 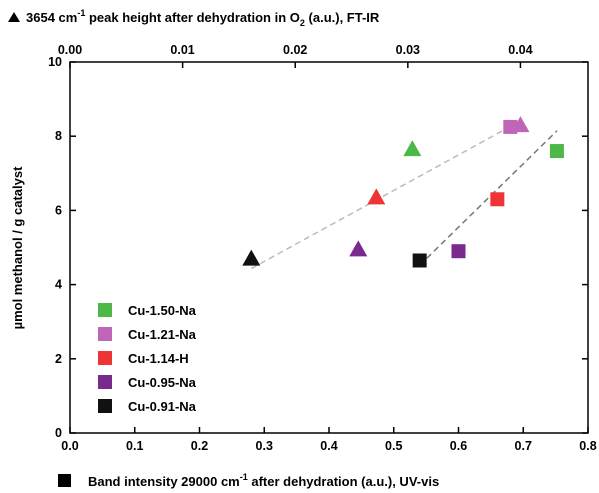 What do you see at coordinates (69, 446) in the screenshot?
I see `x-tick-label: 0.0` at bounding box center [69, 446].